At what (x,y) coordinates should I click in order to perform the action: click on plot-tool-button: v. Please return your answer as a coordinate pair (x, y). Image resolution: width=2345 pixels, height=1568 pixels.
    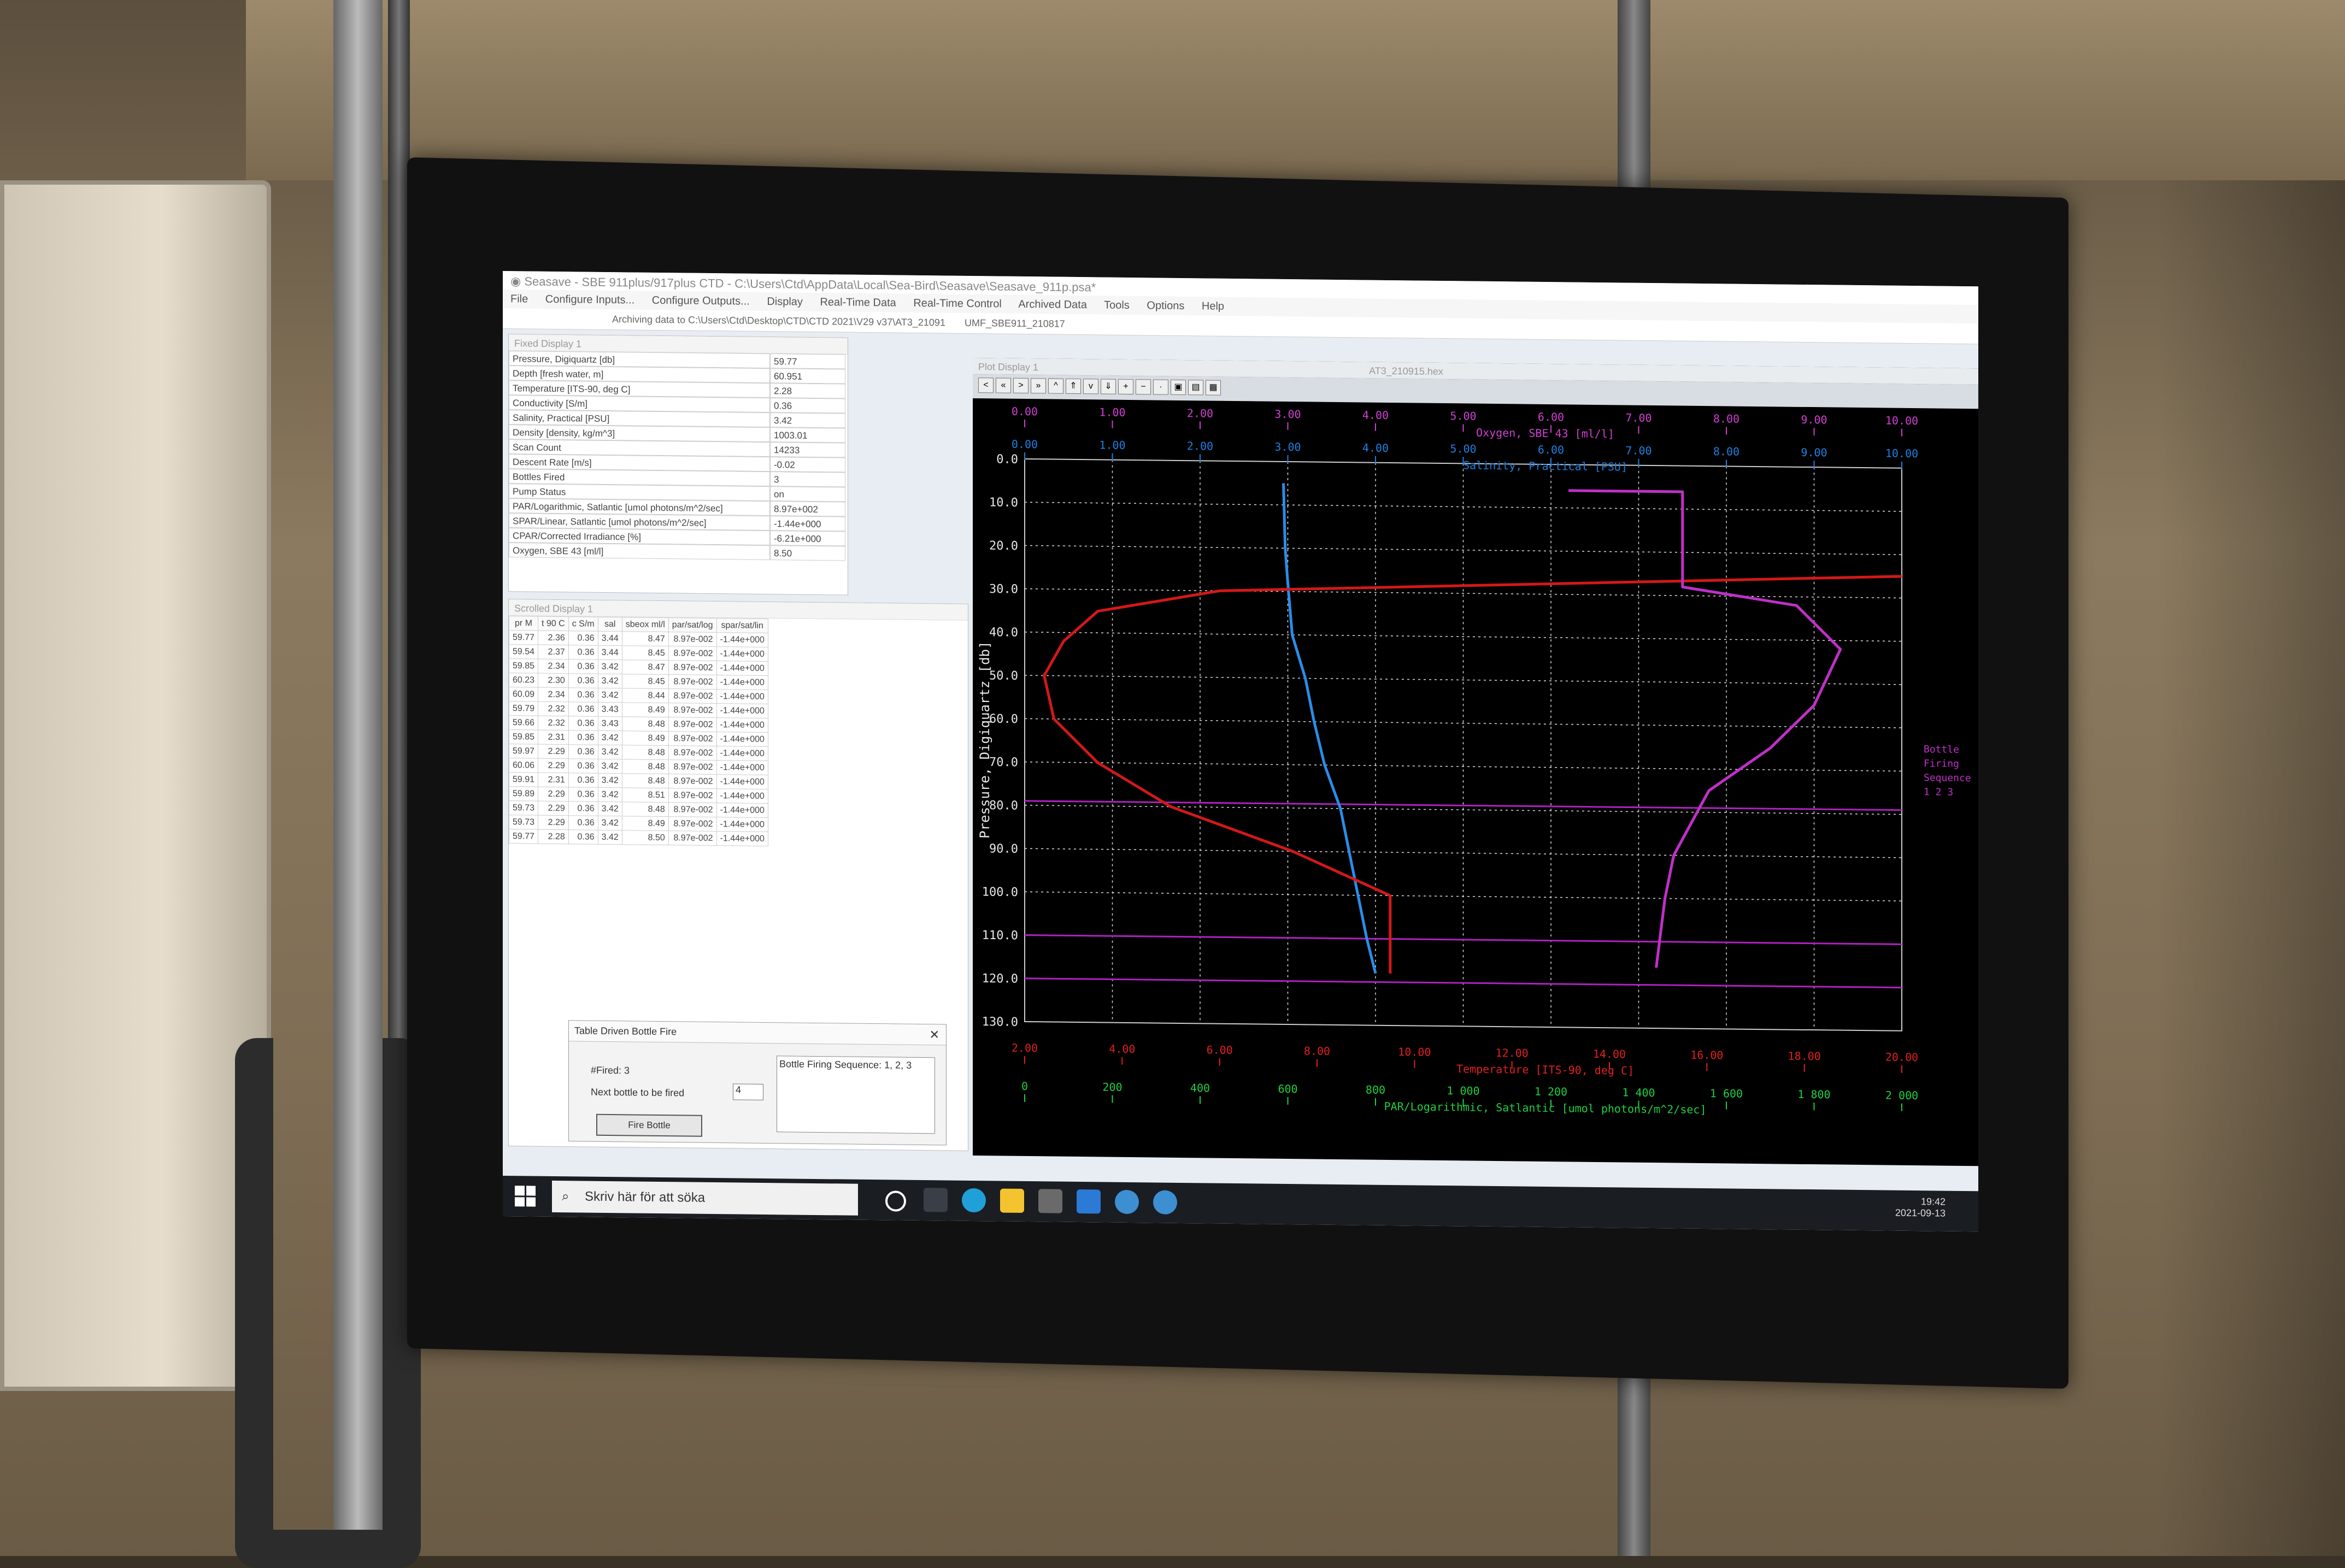
    Looking at the image, I should click on (1090, 386).